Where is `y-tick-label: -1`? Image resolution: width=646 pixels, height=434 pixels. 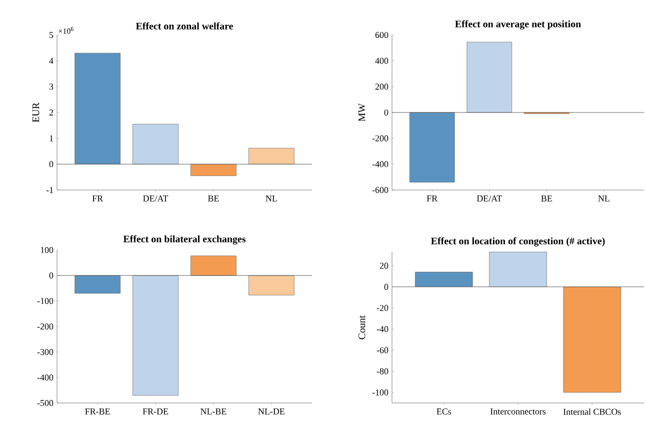 y-tick-label: -1 is located at coordinates (49, 190).